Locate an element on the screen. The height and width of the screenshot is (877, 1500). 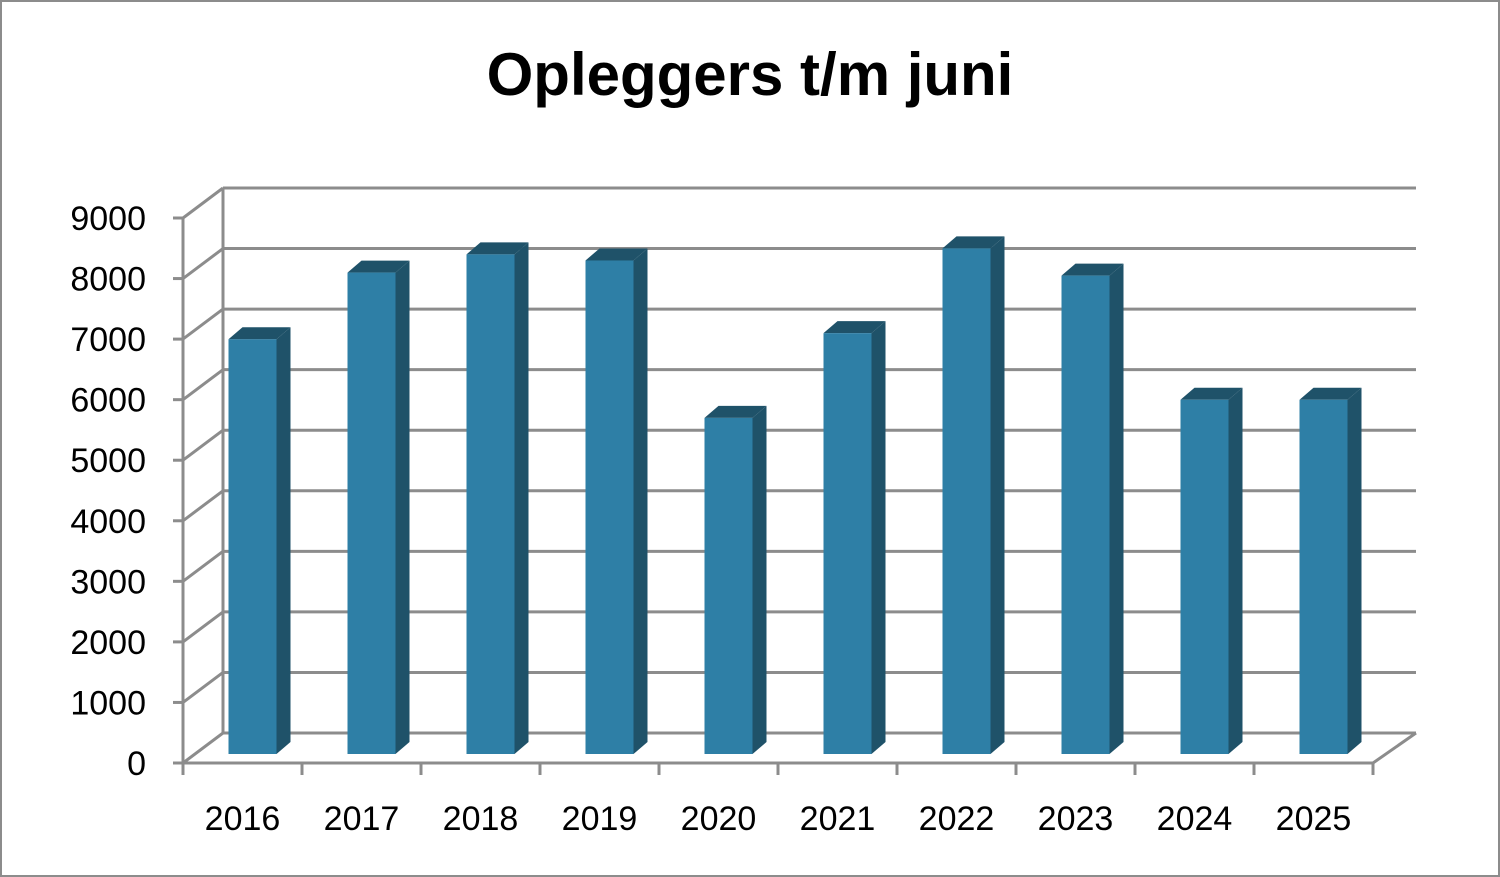
x-tick-label: 2021 is located at coordinates (838, 819).